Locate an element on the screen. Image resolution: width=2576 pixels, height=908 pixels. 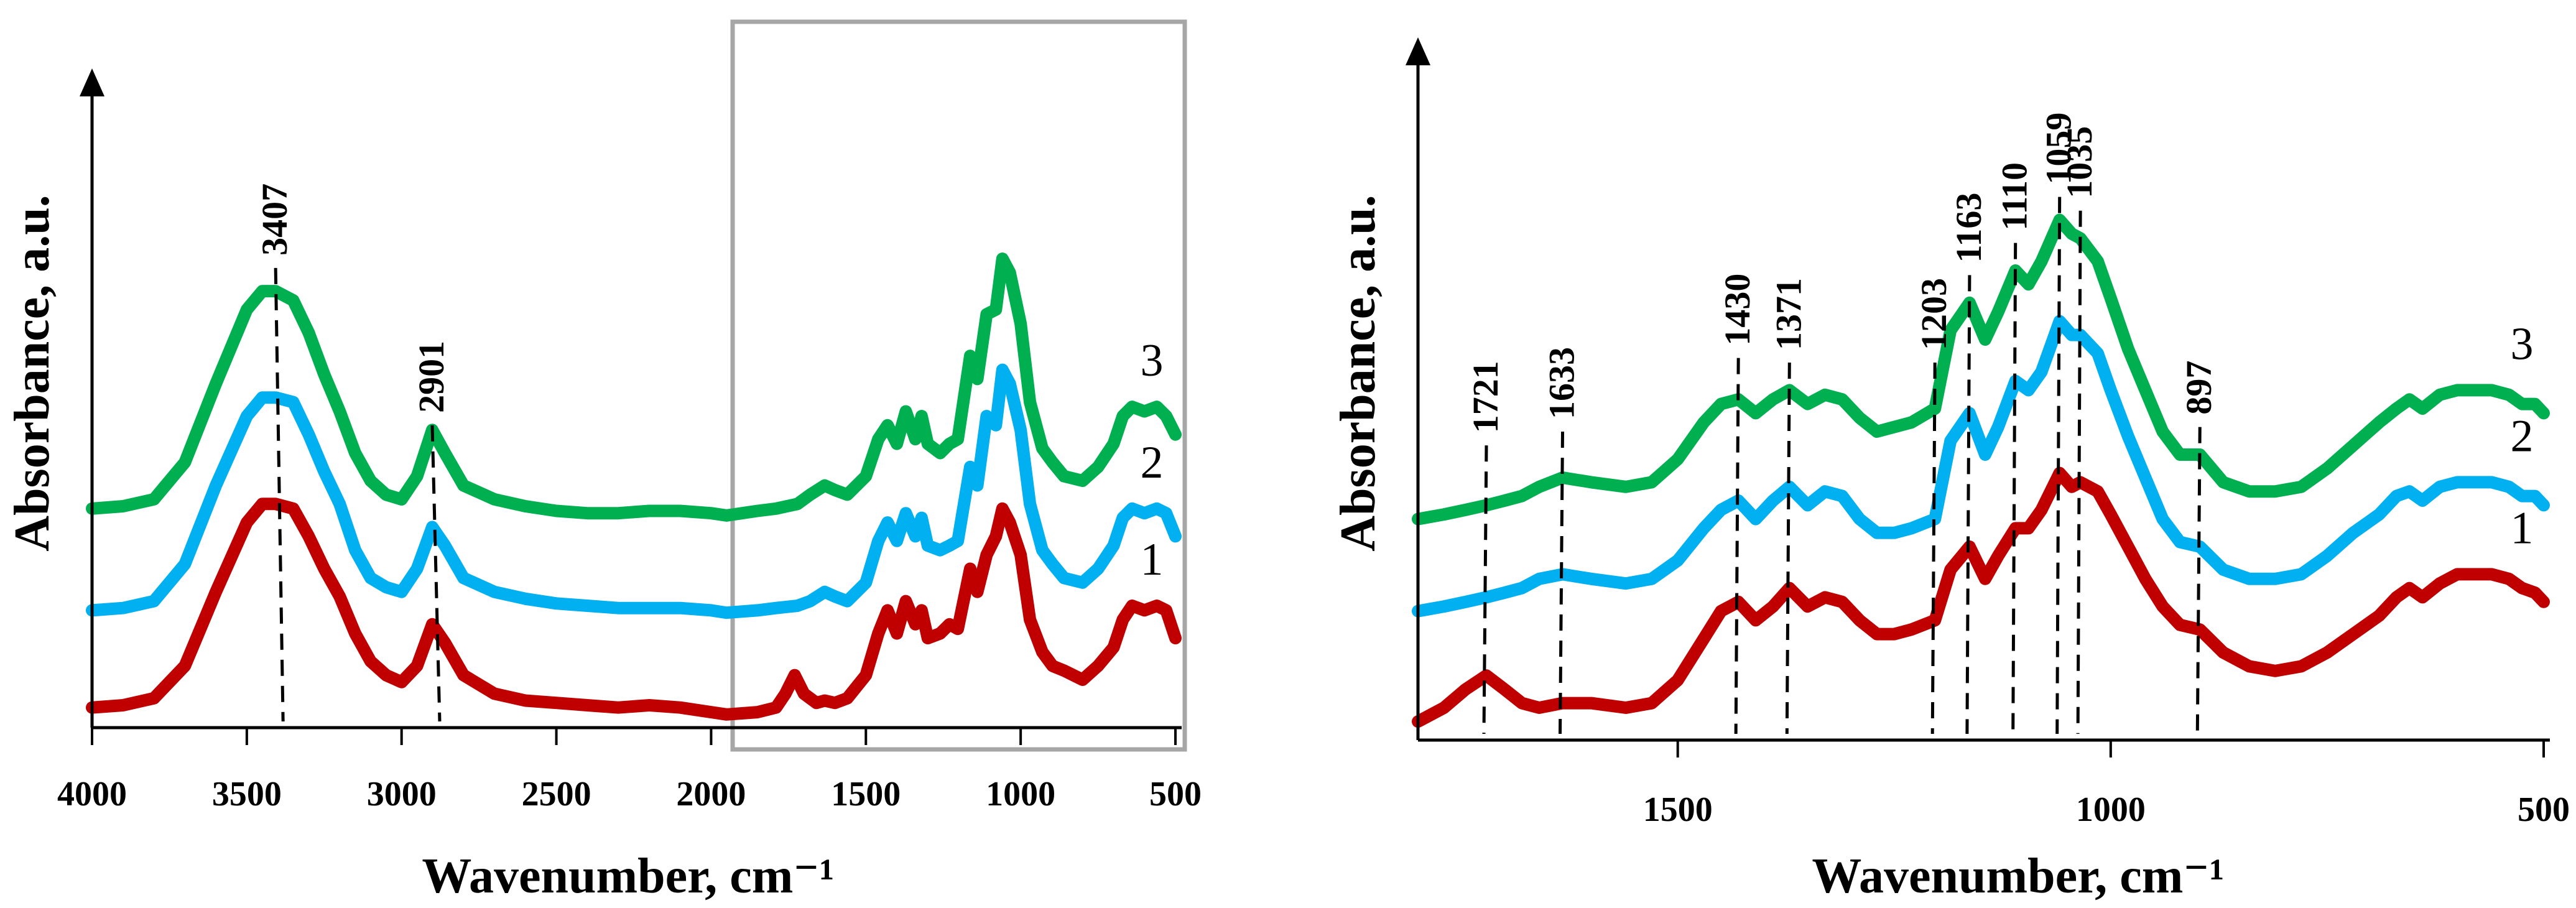
left-y-axis-arrow-icon is located at coordinates (92, 82).